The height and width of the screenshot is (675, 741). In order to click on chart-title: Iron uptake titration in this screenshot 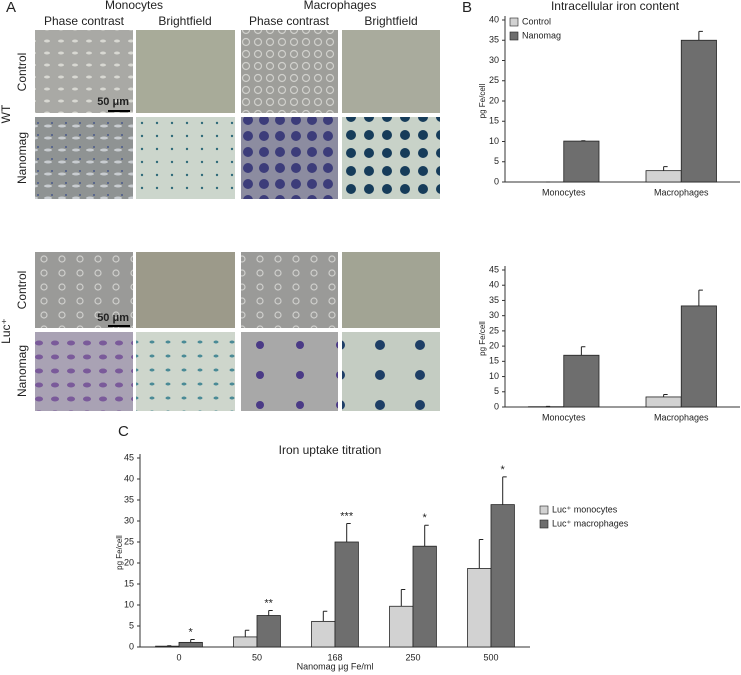, I will do `click(330, 450)`.